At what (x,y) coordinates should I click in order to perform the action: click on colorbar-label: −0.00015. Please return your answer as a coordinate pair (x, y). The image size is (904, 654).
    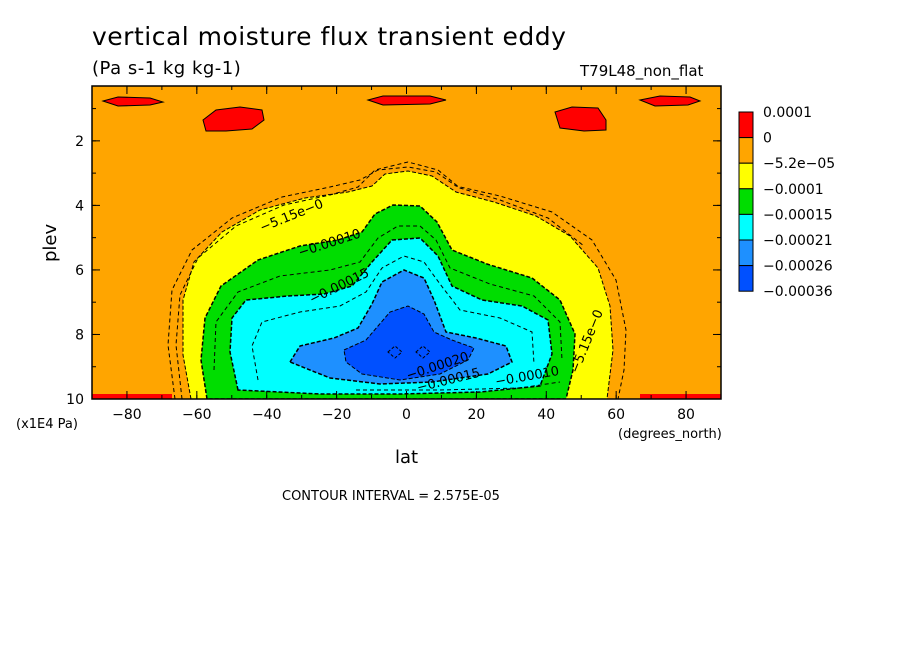
    Looking at the image, I should click on (798, 215).